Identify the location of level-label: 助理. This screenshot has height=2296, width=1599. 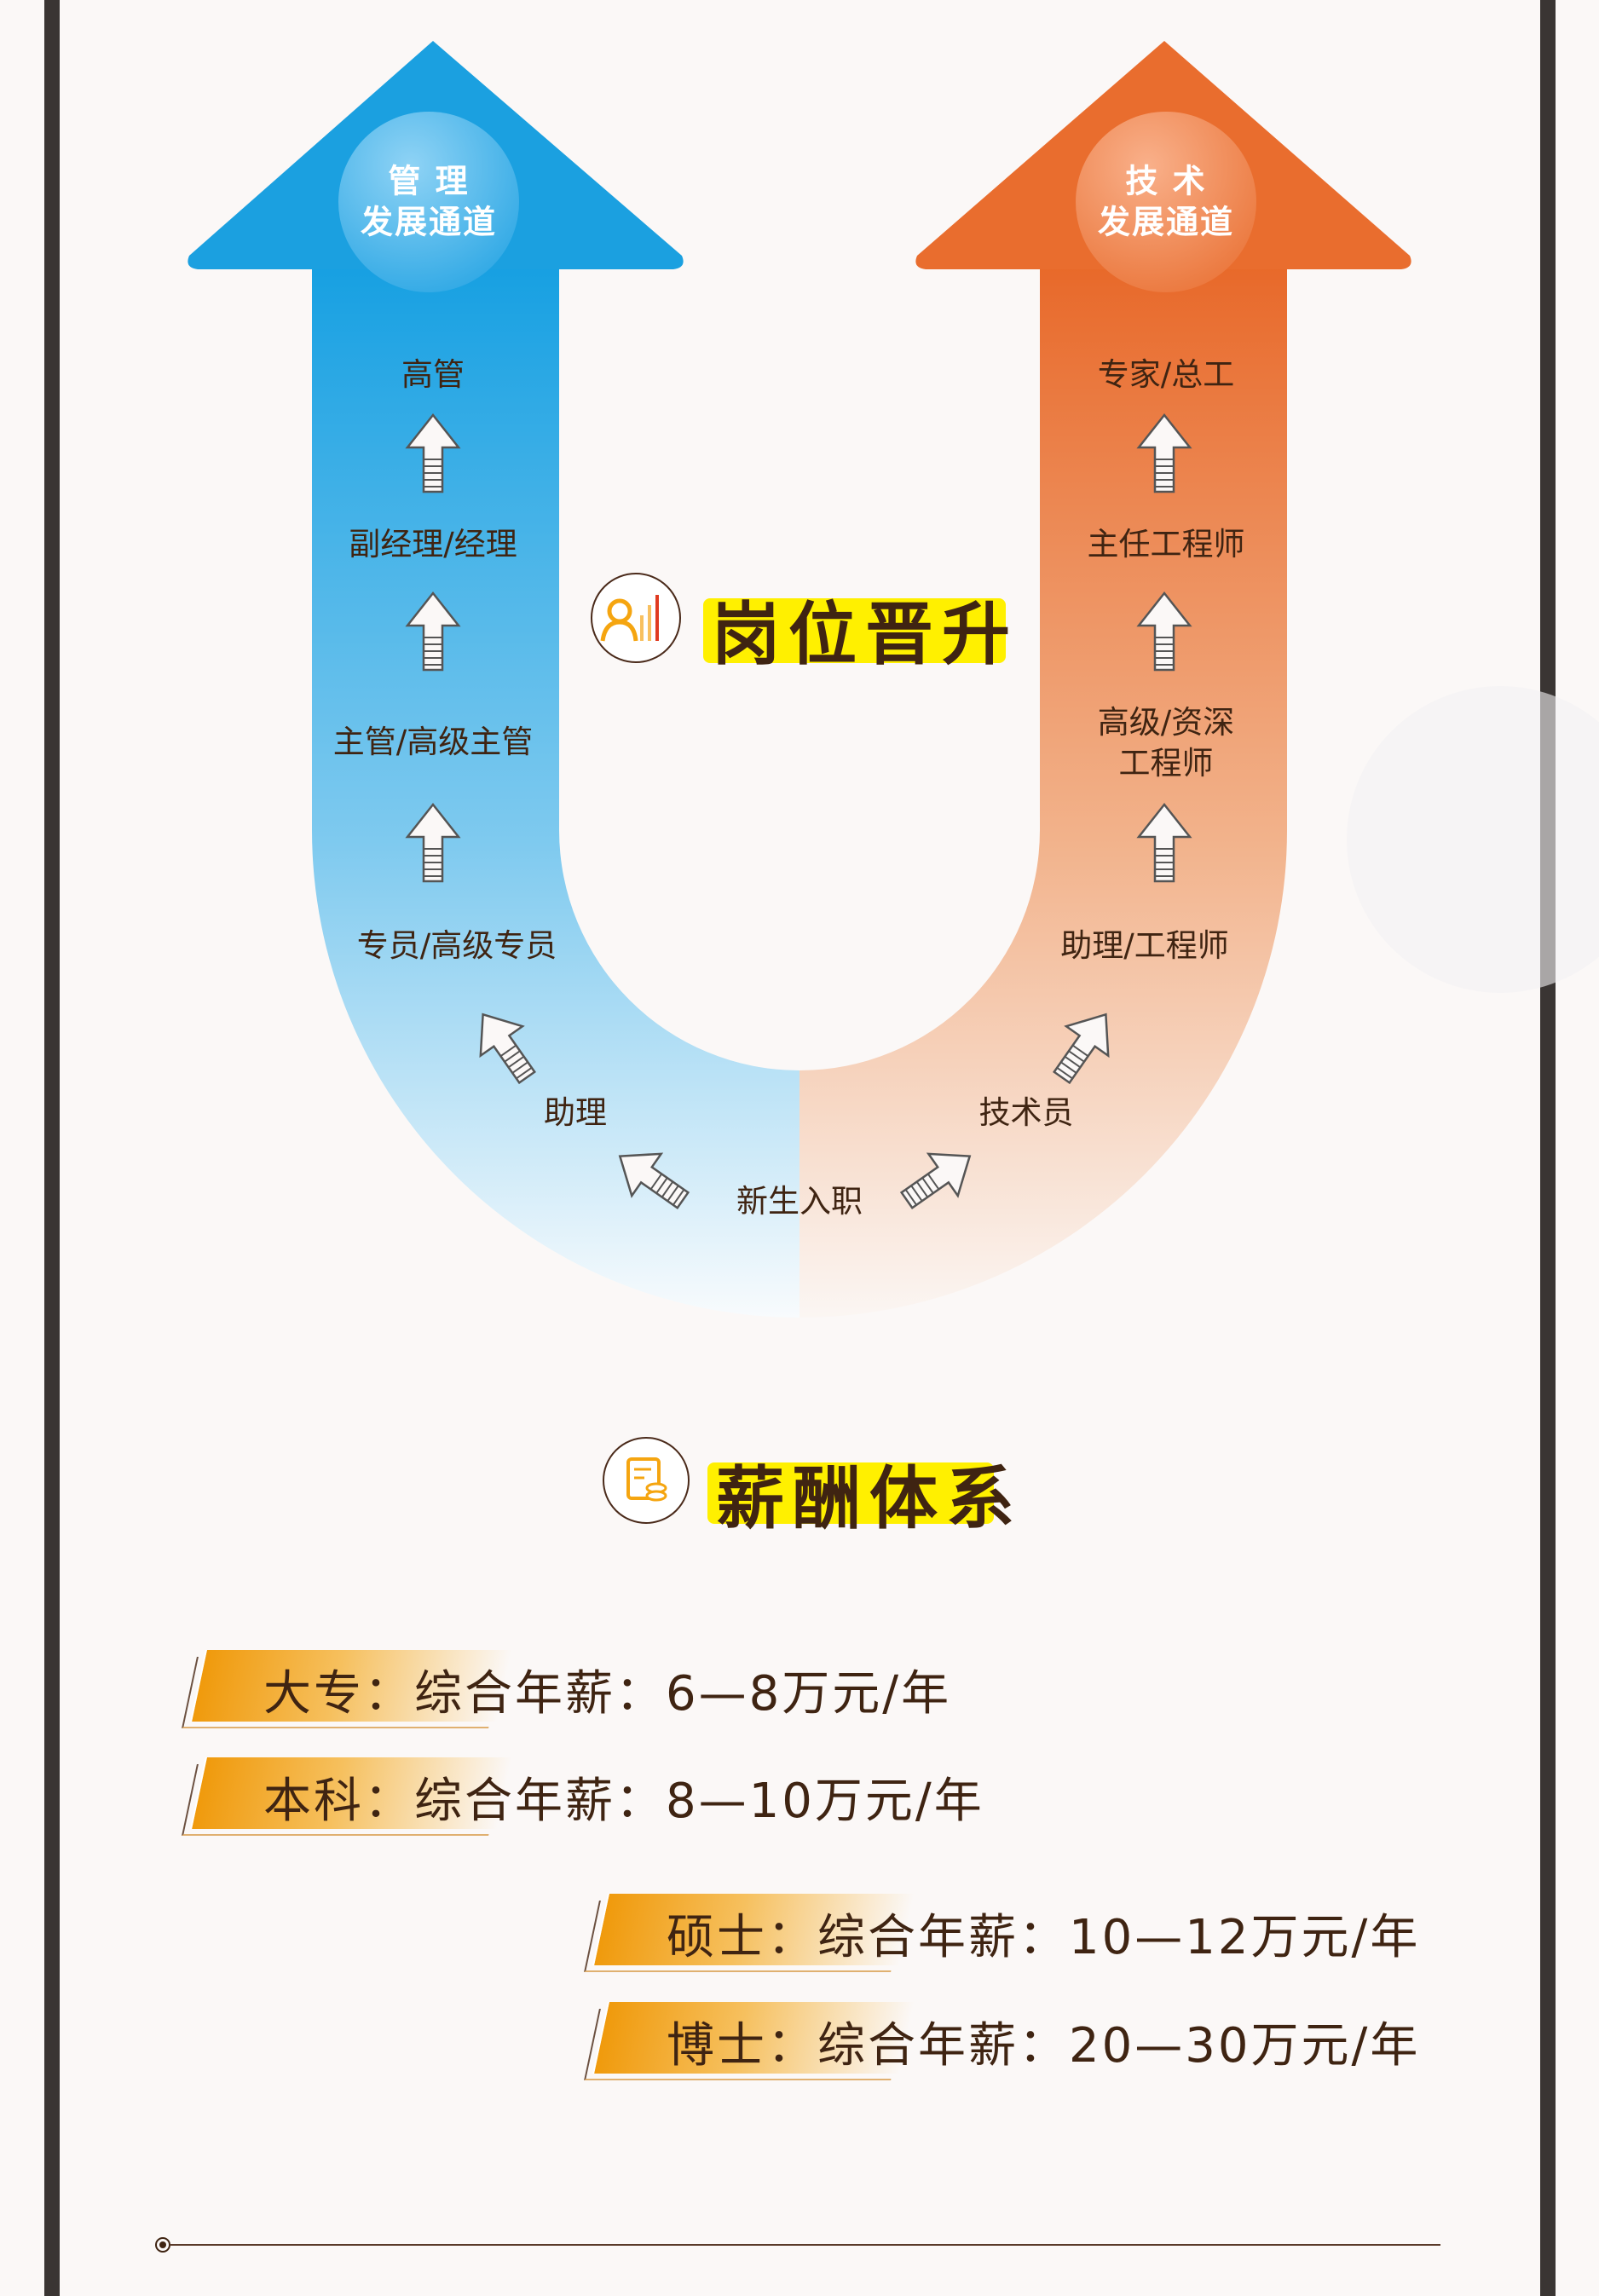
(575, 1112).